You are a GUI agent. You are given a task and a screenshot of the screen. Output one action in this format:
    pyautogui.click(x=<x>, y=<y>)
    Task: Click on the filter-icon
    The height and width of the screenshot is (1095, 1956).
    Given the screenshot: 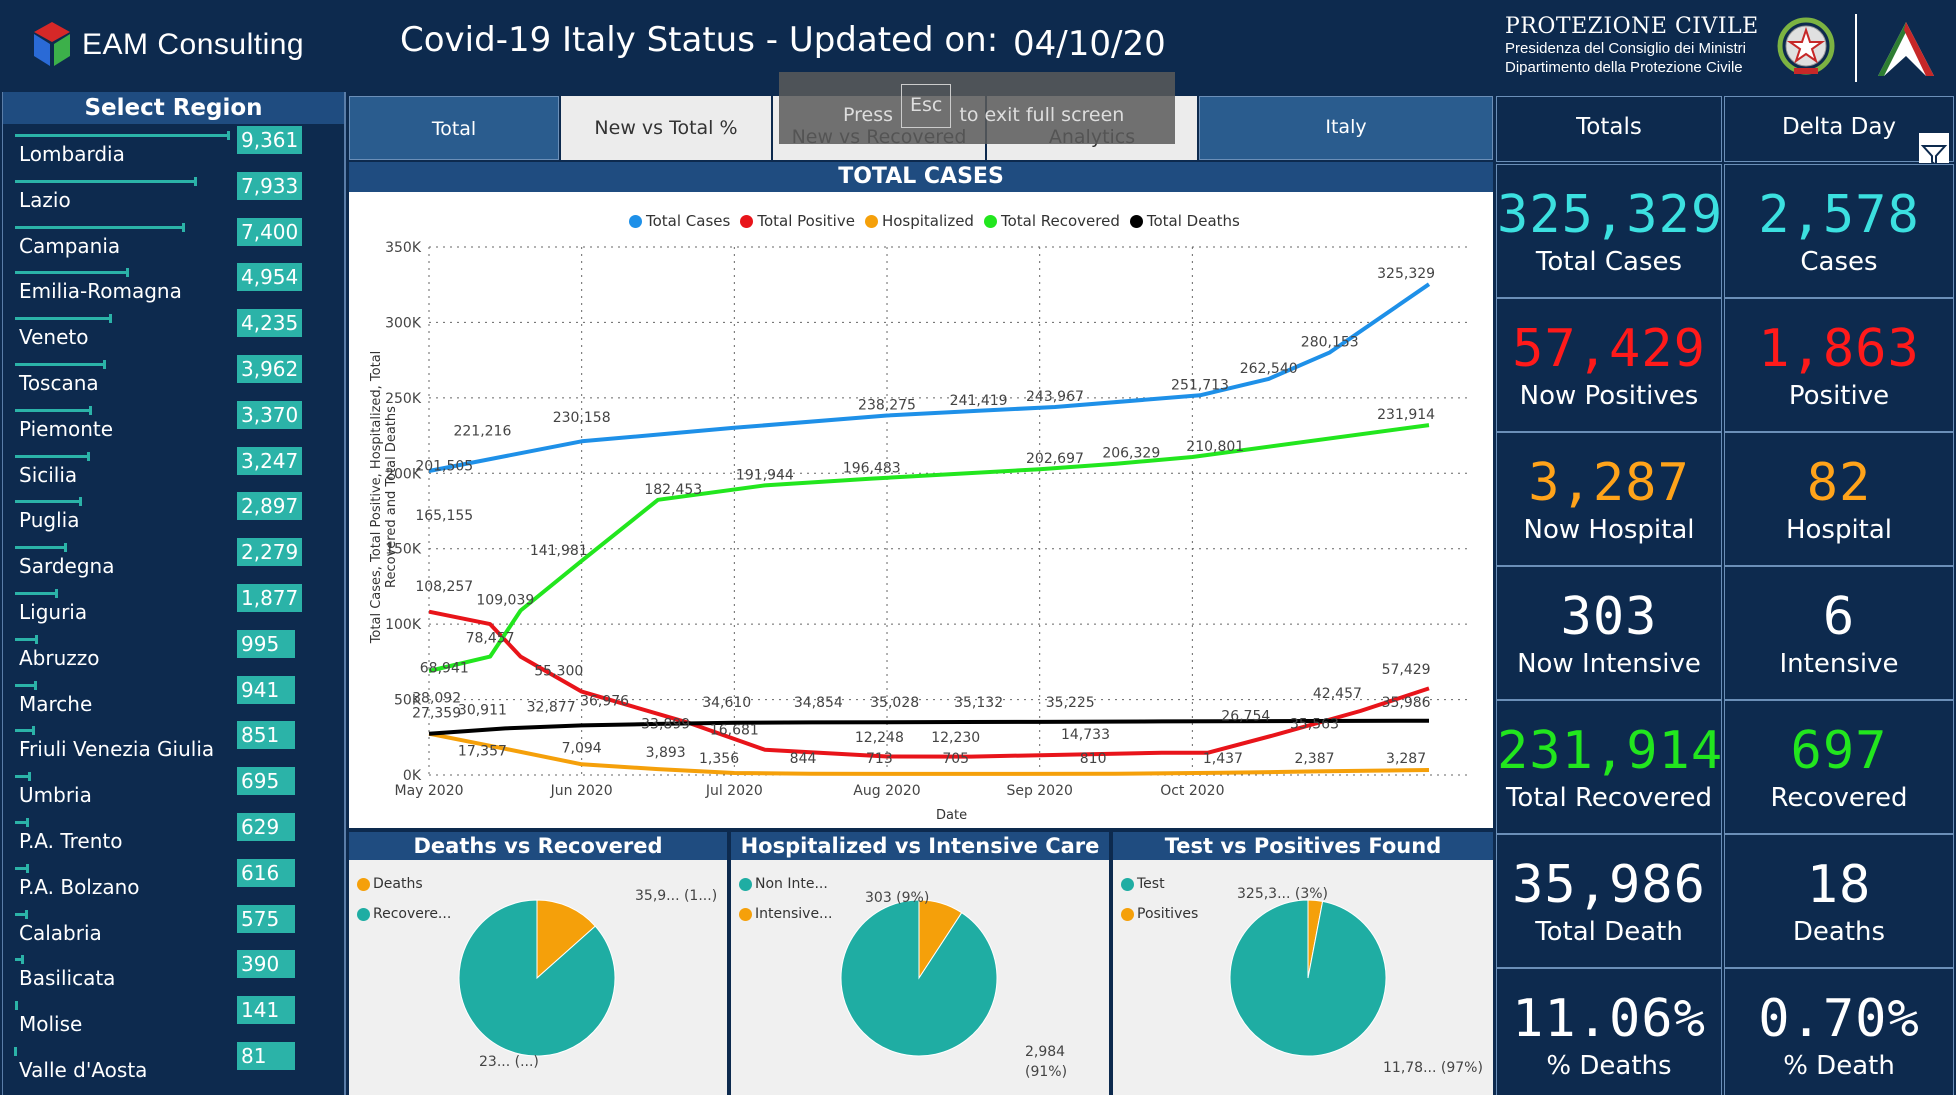 What is the action you would take?
    pyautogui.click(x=1934, y=150)
    